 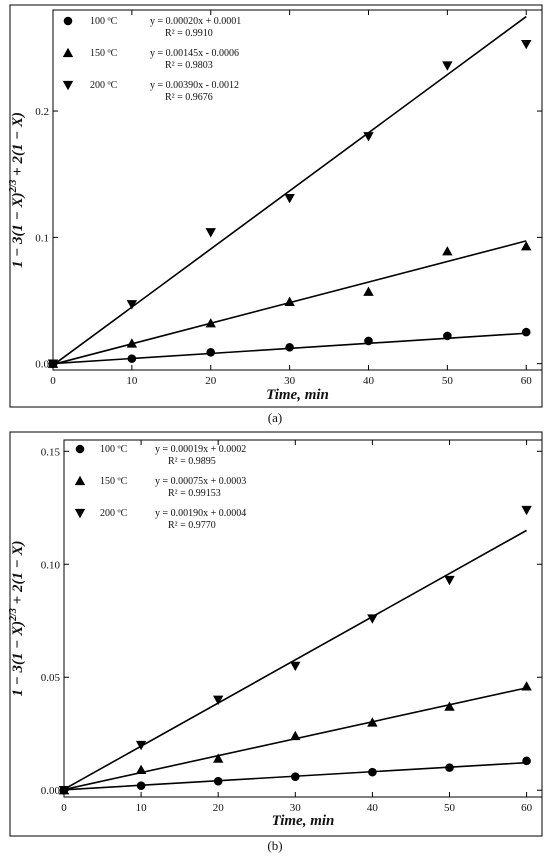 I want to click on legend-r2: R² = 0.9803, so click(x=189, y=65).